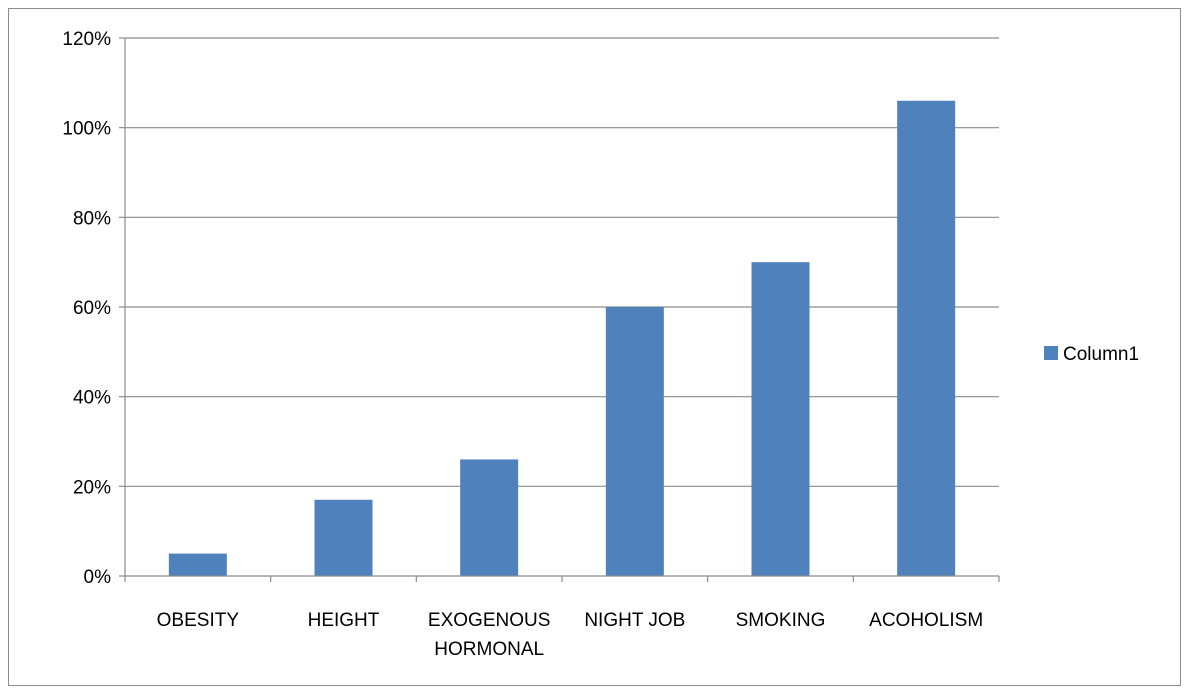 The image size is (1191, 691). What do you see at coordinates (926, 620) in the screenshot?
I see `x-category-label: ACOHOLISM` at bounding box center [926, 620].